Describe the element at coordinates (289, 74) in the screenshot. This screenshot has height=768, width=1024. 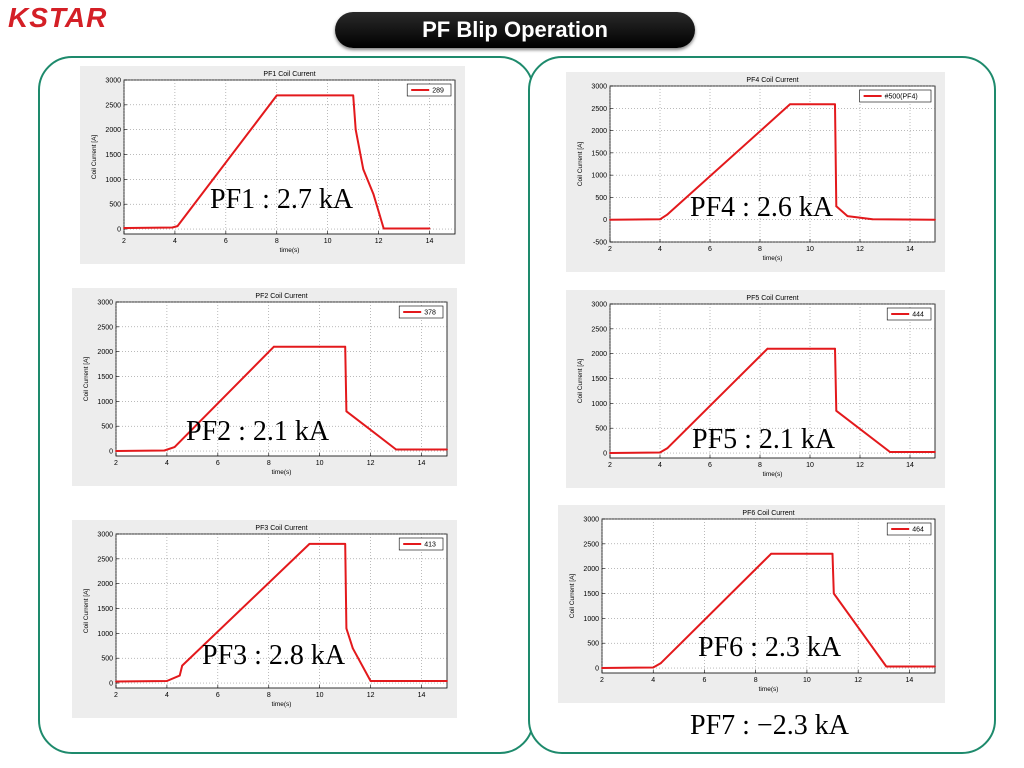
I see `chart-title: PF1 Coil Current` at that location.